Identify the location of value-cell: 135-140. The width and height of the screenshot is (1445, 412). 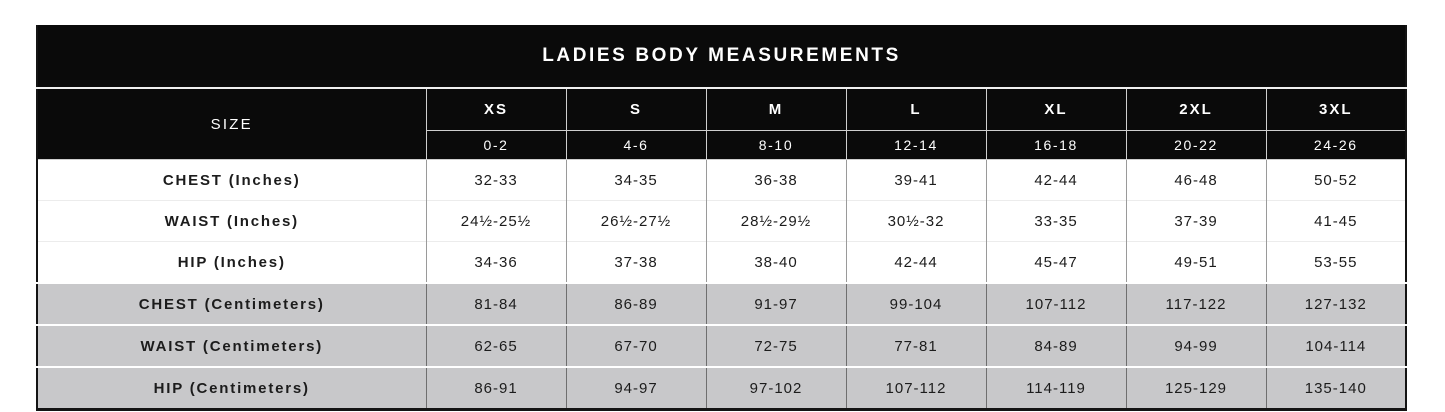
(1336, 388).